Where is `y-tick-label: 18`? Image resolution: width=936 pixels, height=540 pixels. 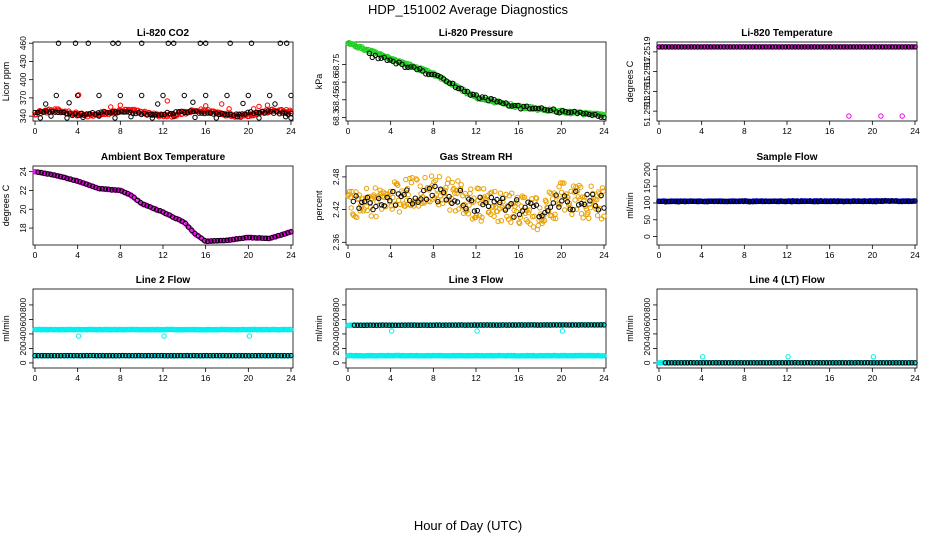 y-tick-label: 18 is located at coordinates (23, 228).